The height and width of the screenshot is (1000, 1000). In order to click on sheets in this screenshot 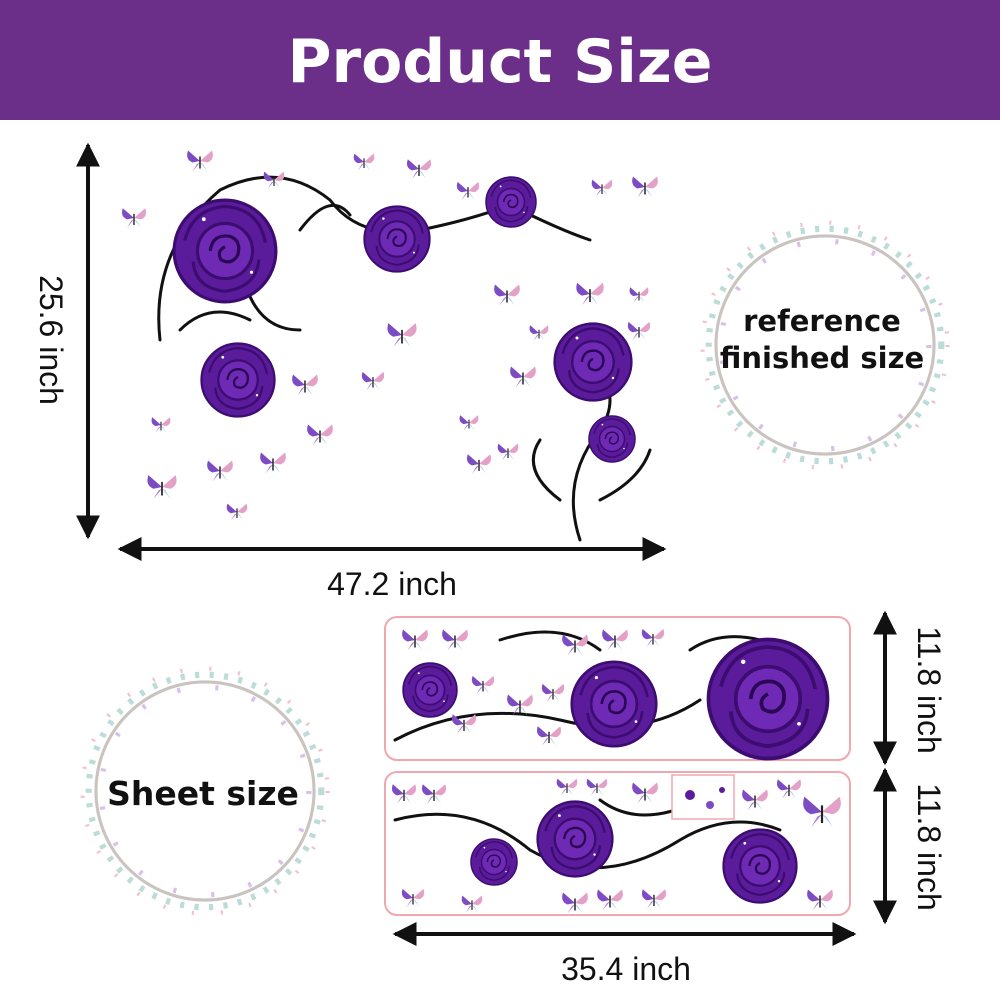, I will do `click(617, 766)`.